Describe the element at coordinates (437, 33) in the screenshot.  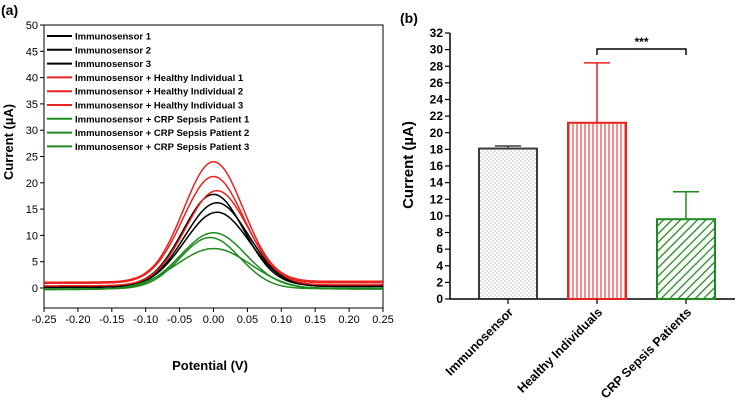
I see `y-tick-label: 32` at that location.